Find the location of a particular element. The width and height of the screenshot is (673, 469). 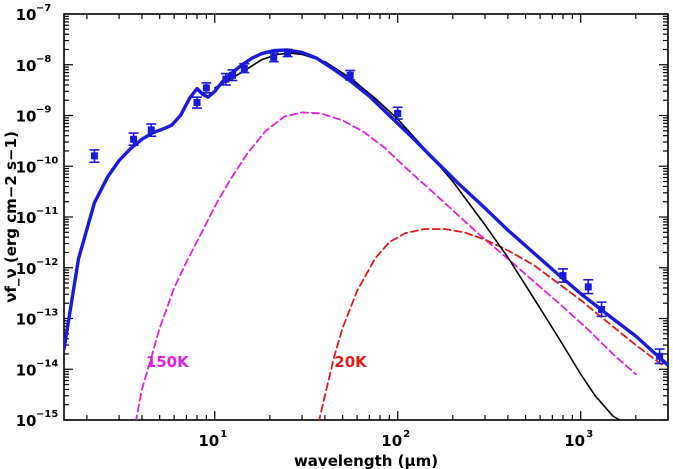

y-tick-label-exponent: −10 is located at coordinates (47, 160).